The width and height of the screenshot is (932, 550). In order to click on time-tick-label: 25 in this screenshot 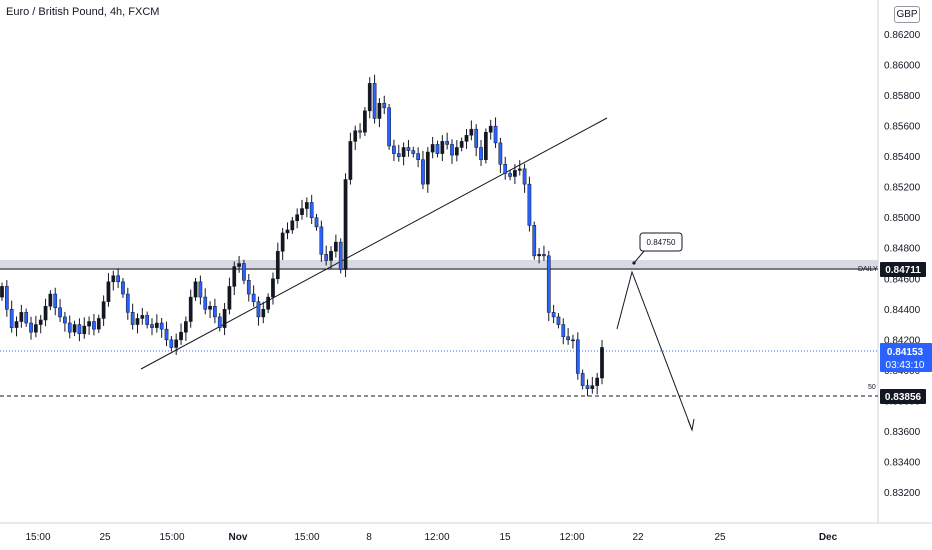, I will do `click(105, 537)`.